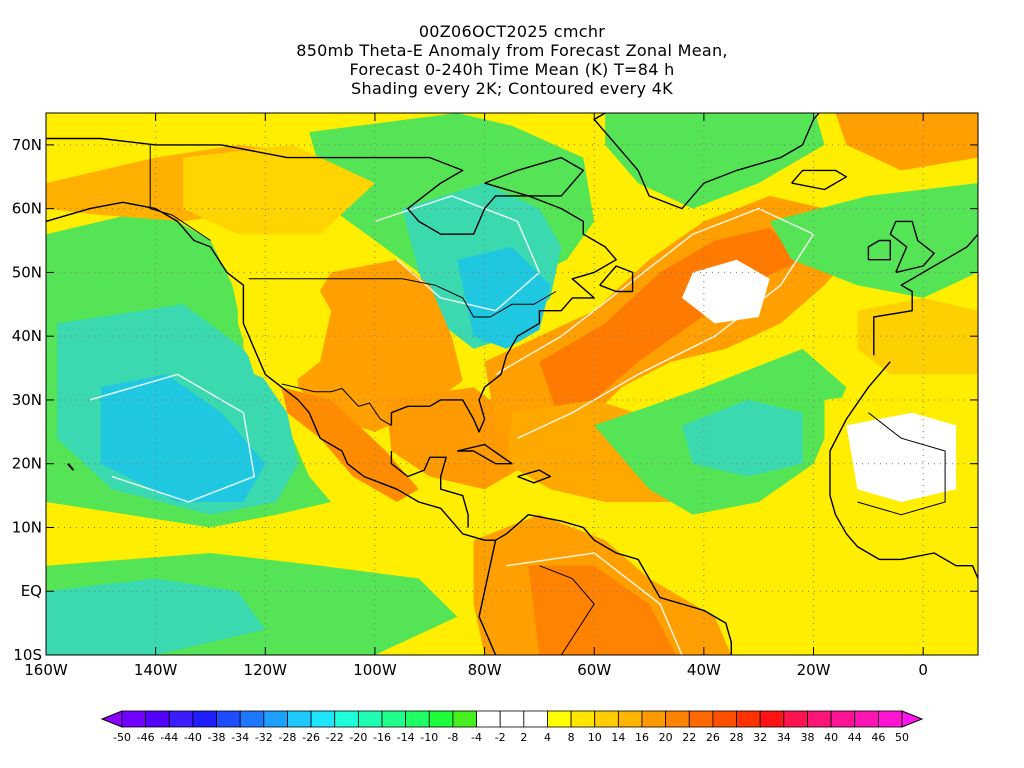 This screenshot has width=1024, height=768. Describe the element at coordinates (655, 323) in the screenshot. I see `contour-atlantic` at that location.